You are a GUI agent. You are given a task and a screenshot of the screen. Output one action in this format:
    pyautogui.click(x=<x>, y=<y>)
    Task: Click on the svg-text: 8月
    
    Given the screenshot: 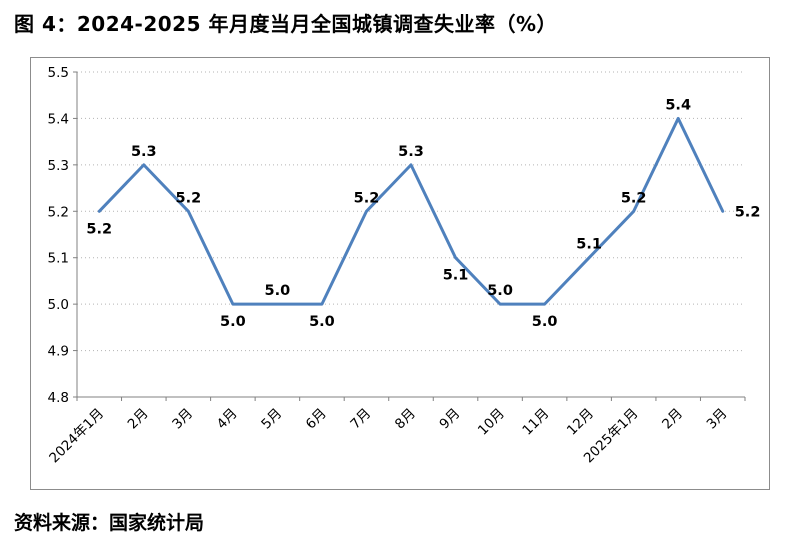 What is the action you would take?
    pyautogui.click(x=405, y=419)
    